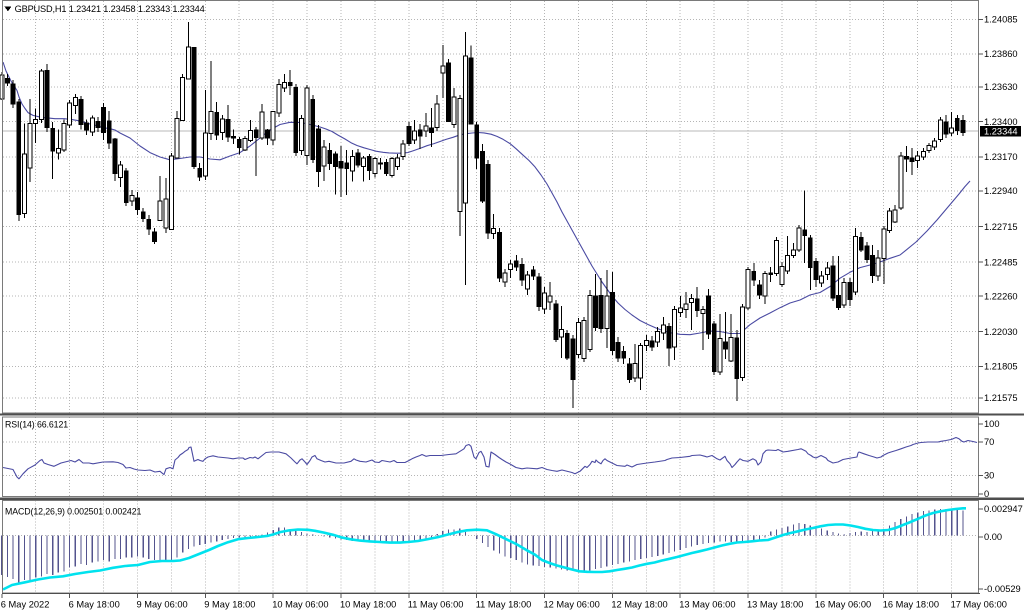 This screenshot has height=613, width=1024. Describe the element at coordinates (1001, 296) in the screenshot. I see `svg-text: 1.22260` at that location.